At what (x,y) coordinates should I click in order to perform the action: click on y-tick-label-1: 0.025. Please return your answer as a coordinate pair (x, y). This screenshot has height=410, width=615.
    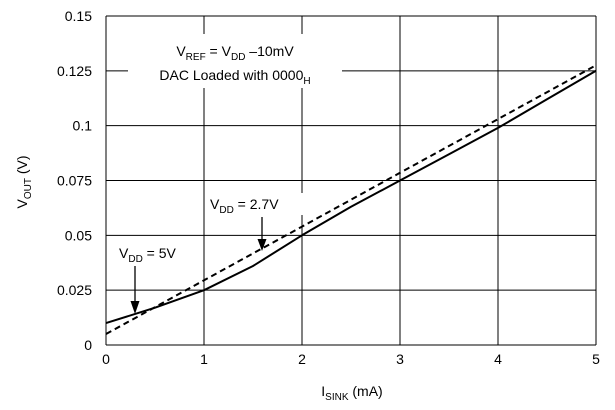
    Looking at the image, I should click on (74, 290).